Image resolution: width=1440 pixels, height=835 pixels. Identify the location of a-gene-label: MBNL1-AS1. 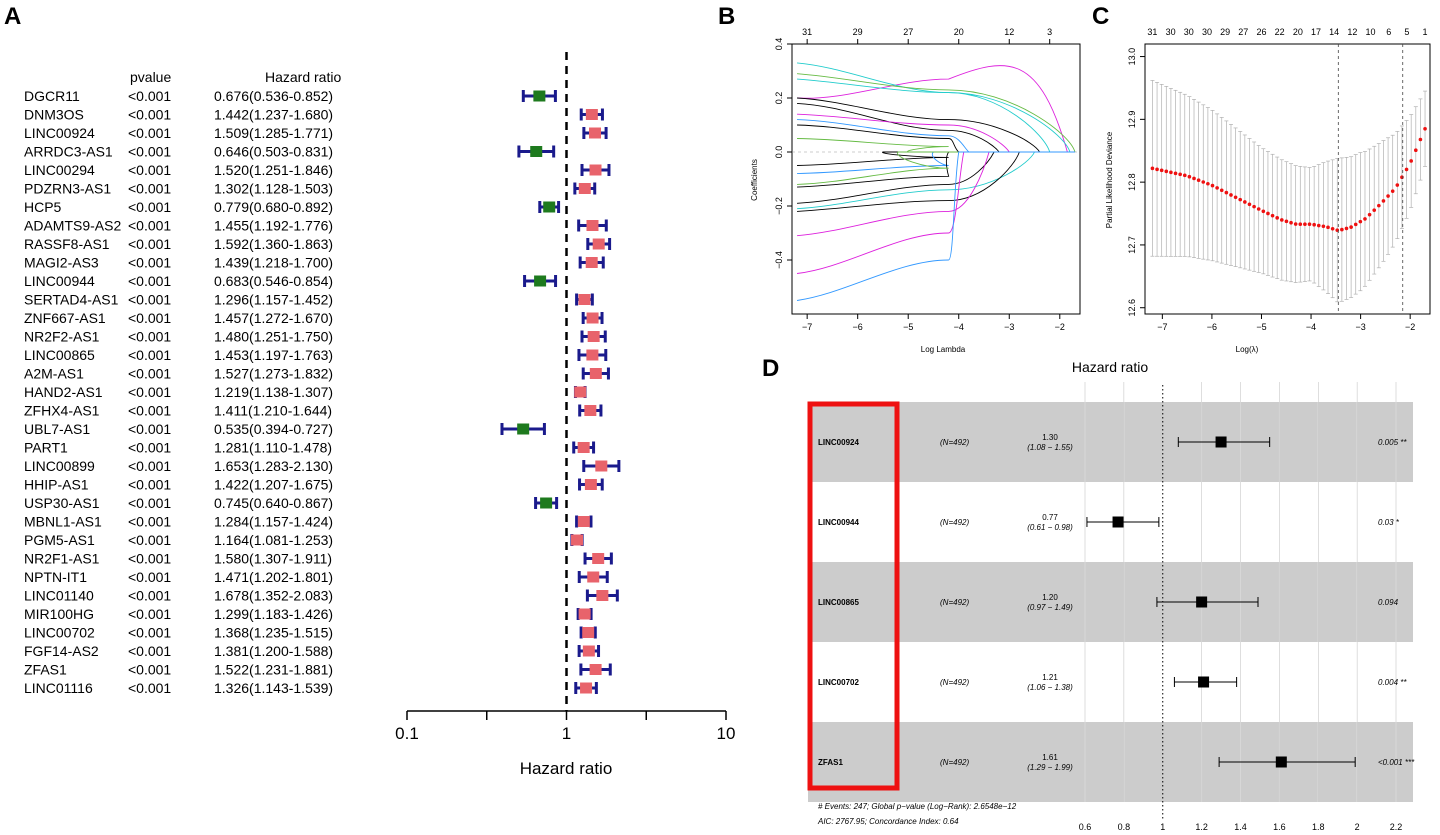
(63, 522).